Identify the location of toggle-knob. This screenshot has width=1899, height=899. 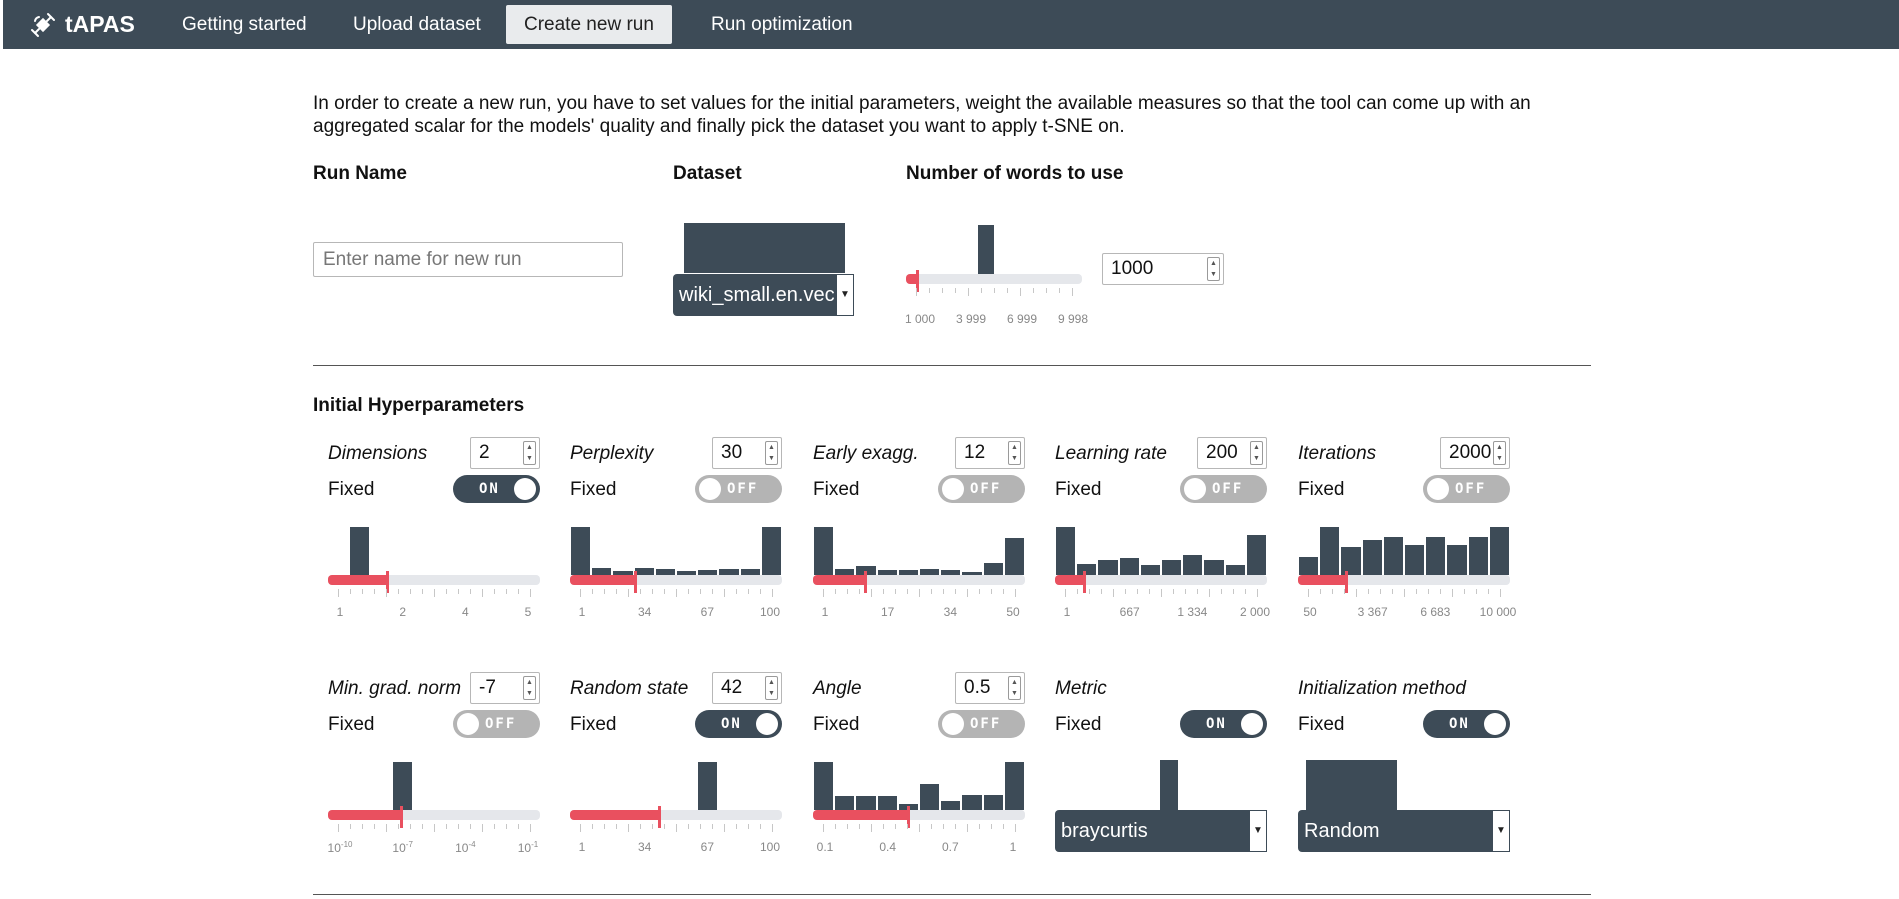
(710, 489).